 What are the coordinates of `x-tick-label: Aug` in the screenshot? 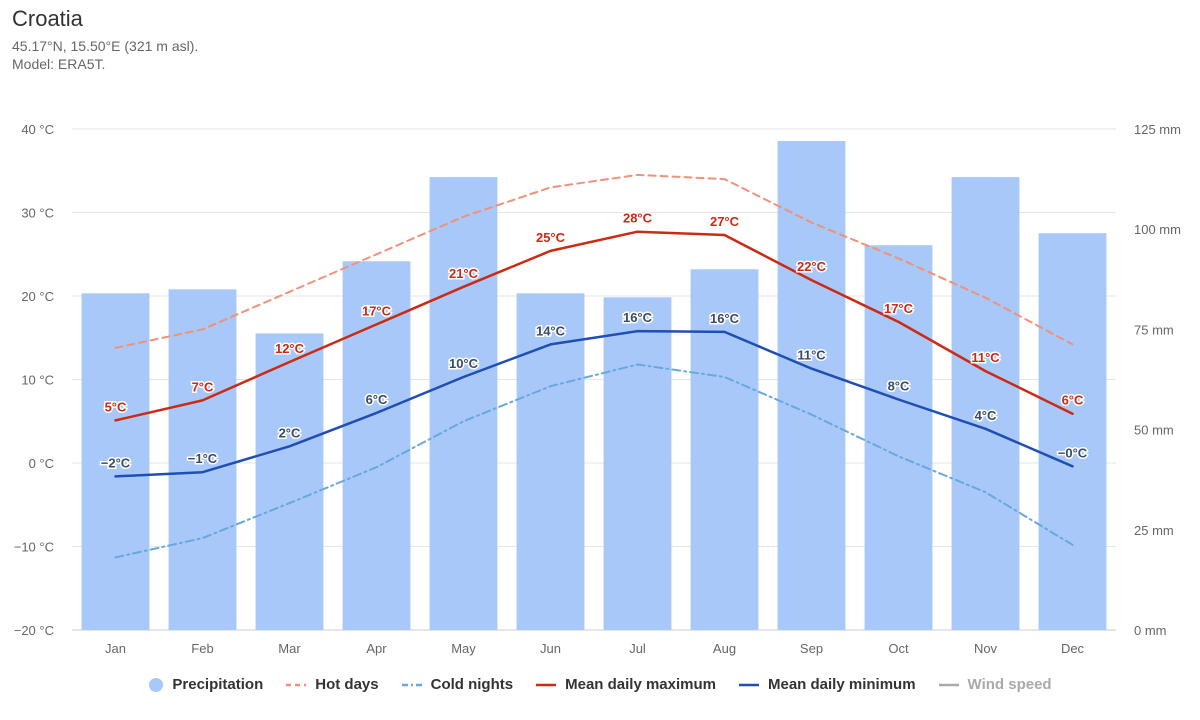 It's located at (724, 648).